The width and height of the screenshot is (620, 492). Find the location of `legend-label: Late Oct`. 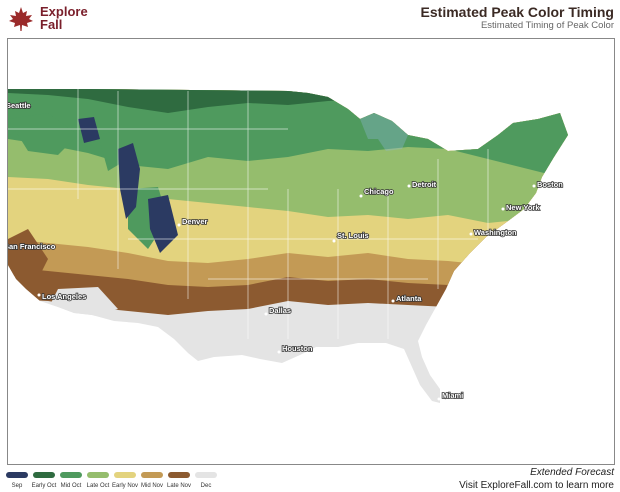

legend-label: Late Oct is located at coordinates (98, 486).